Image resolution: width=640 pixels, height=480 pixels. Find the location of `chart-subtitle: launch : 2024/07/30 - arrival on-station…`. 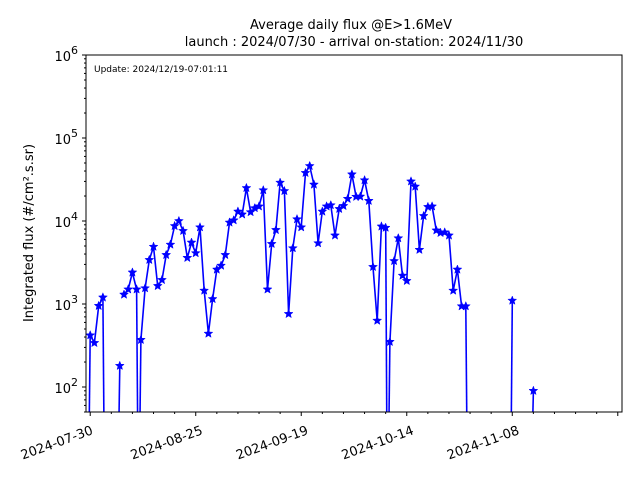

chart-subtitle: launch : 2024/07/30 - arrival on-station… is located at coordinates (354, 42).